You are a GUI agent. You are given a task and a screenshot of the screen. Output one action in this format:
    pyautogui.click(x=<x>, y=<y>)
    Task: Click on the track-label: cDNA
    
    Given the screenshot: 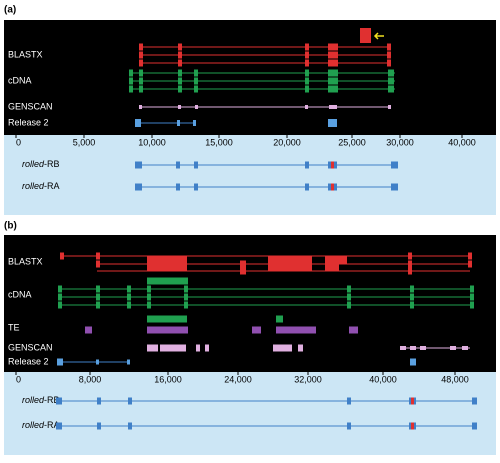 What is the action you would take?
    pyautogui.click(x=20, y=80)
    